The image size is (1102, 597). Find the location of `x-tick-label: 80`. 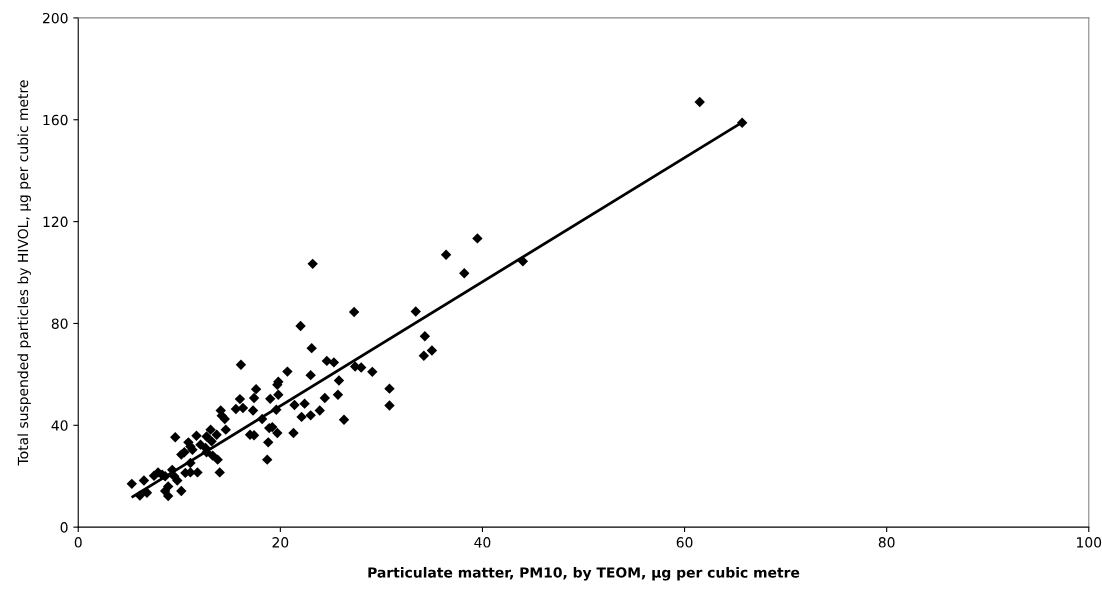

x-tick-label: 80 is located at coordinates (886, 542).